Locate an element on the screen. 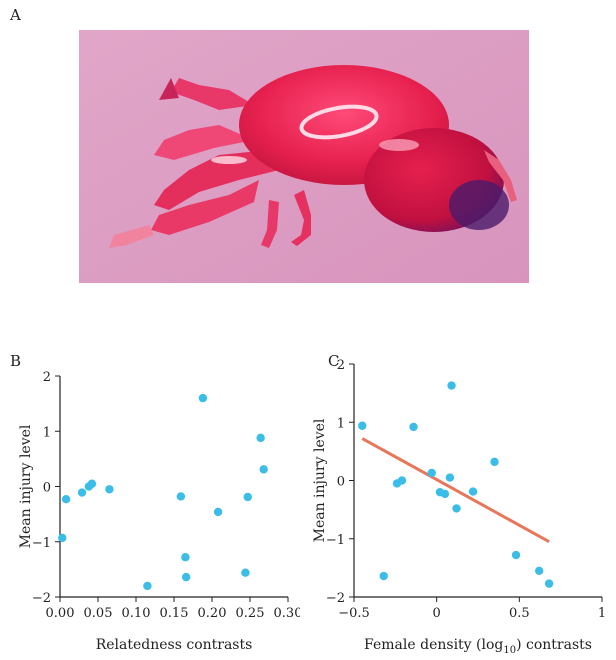 Image resolution: width=616 pixels, height=660 pixels. x-tick-label: 0.05 is located at coordinates (98, 613).